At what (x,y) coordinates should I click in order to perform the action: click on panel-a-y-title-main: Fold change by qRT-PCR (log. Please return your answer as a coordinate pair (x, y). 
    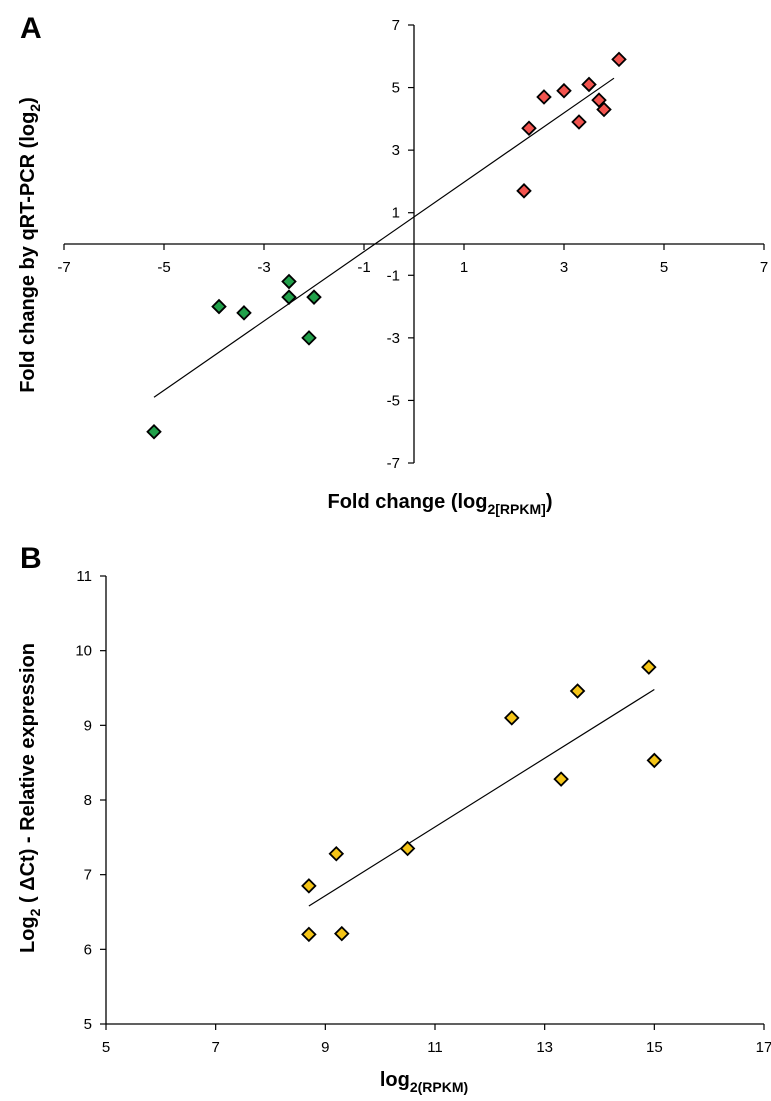
    Looking at the image, I should click on (28, 252).